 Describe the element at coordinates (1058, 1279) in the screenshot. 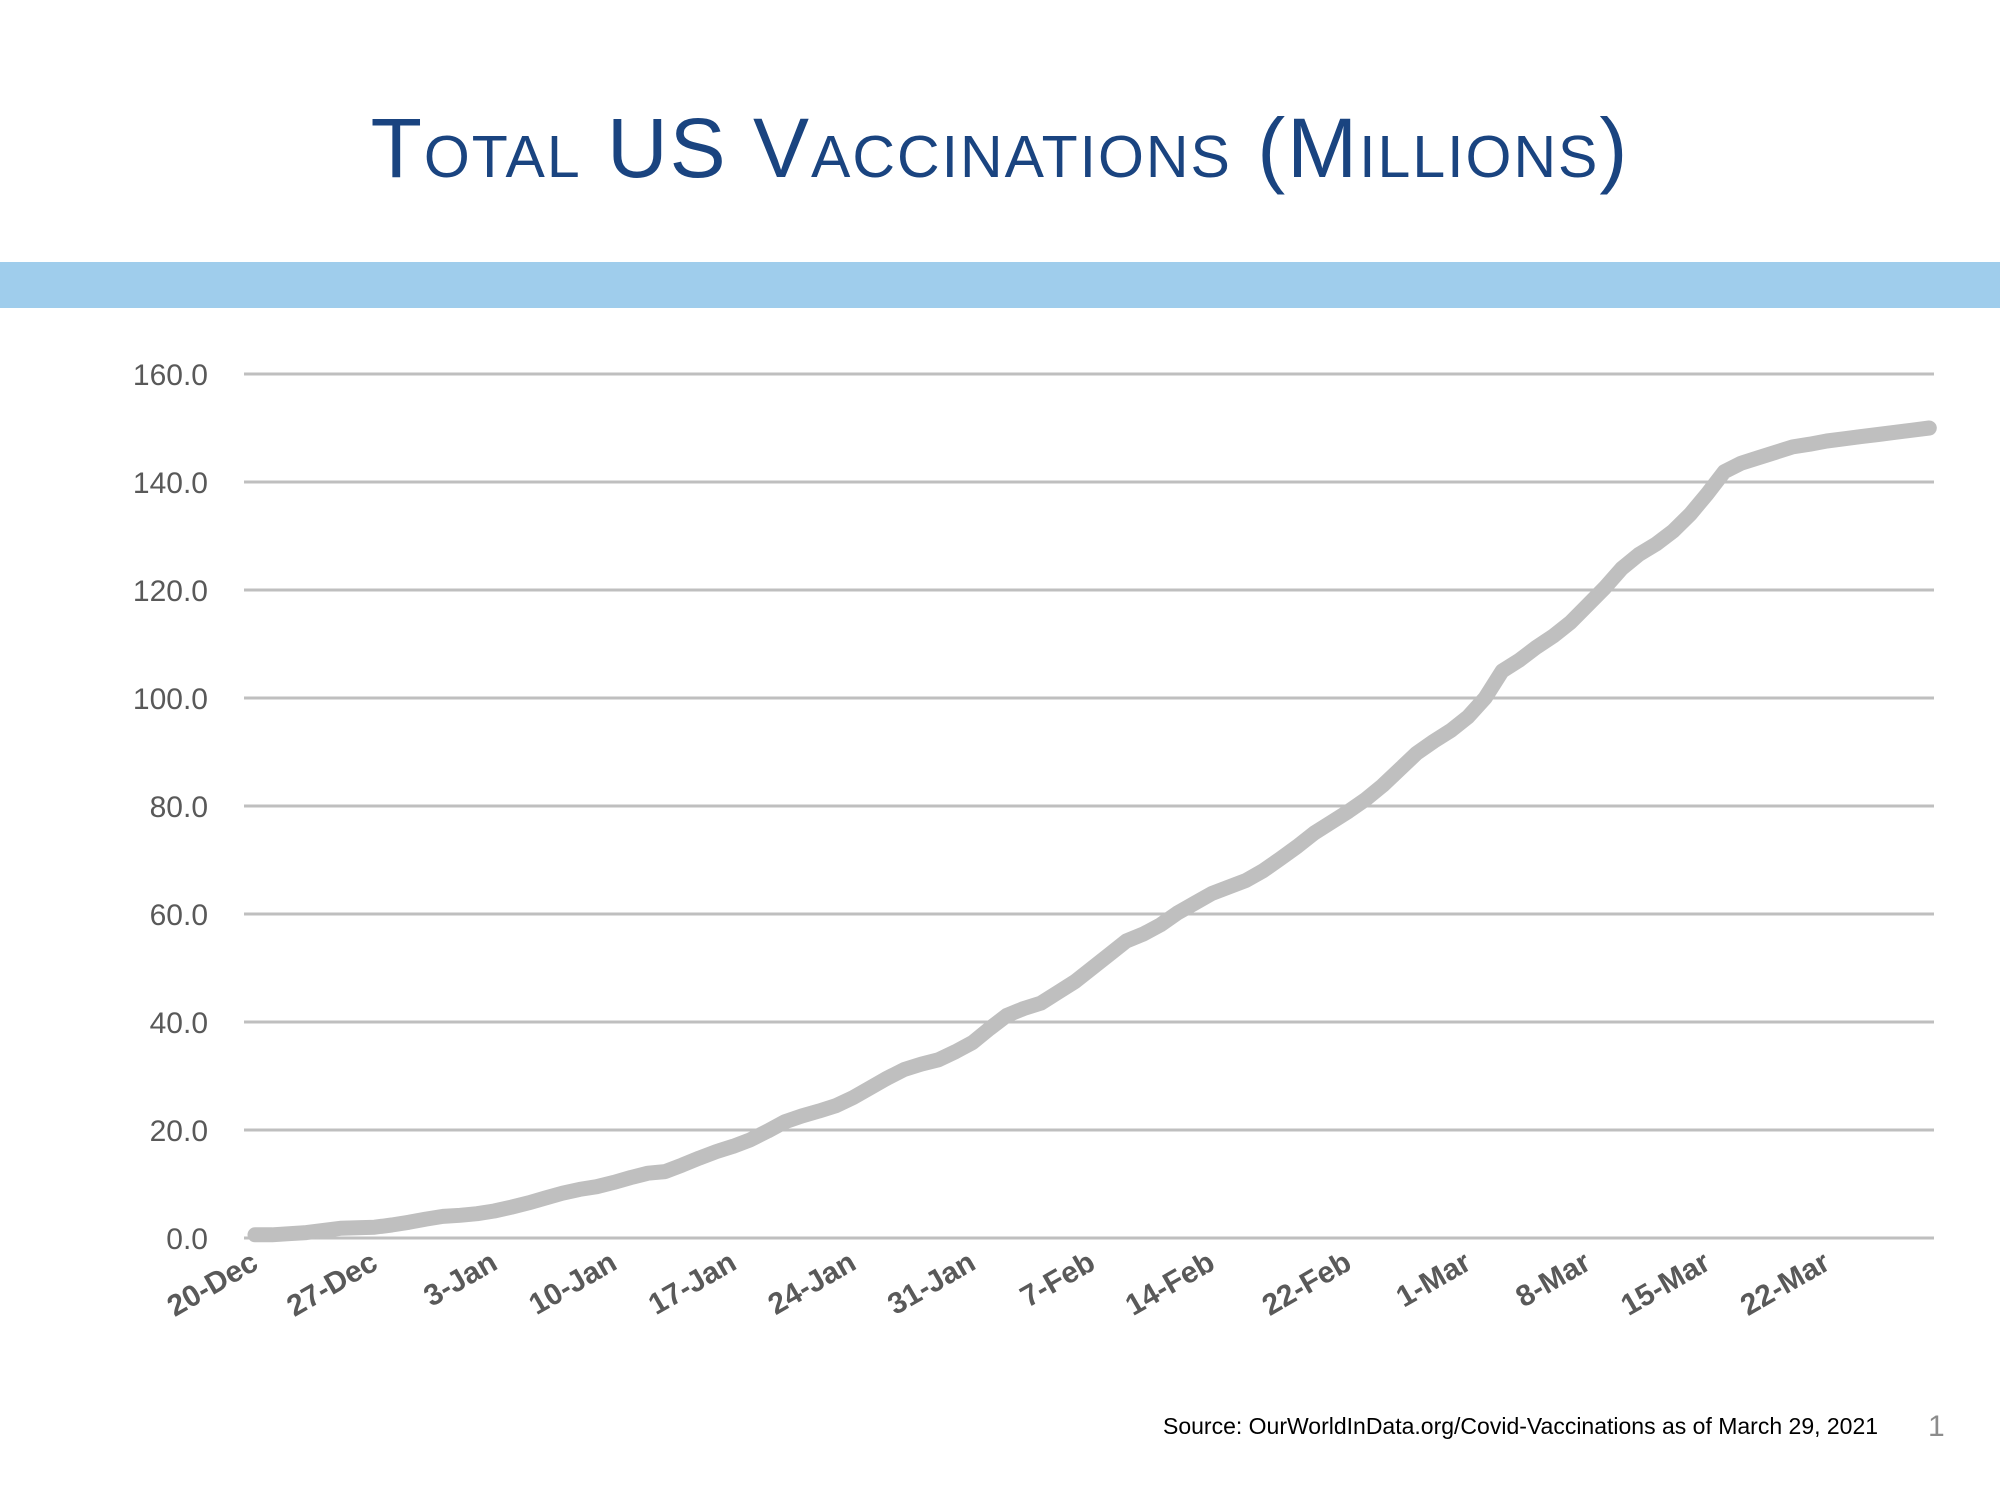

I see `x-tick-label: 7-Feb` at that location.